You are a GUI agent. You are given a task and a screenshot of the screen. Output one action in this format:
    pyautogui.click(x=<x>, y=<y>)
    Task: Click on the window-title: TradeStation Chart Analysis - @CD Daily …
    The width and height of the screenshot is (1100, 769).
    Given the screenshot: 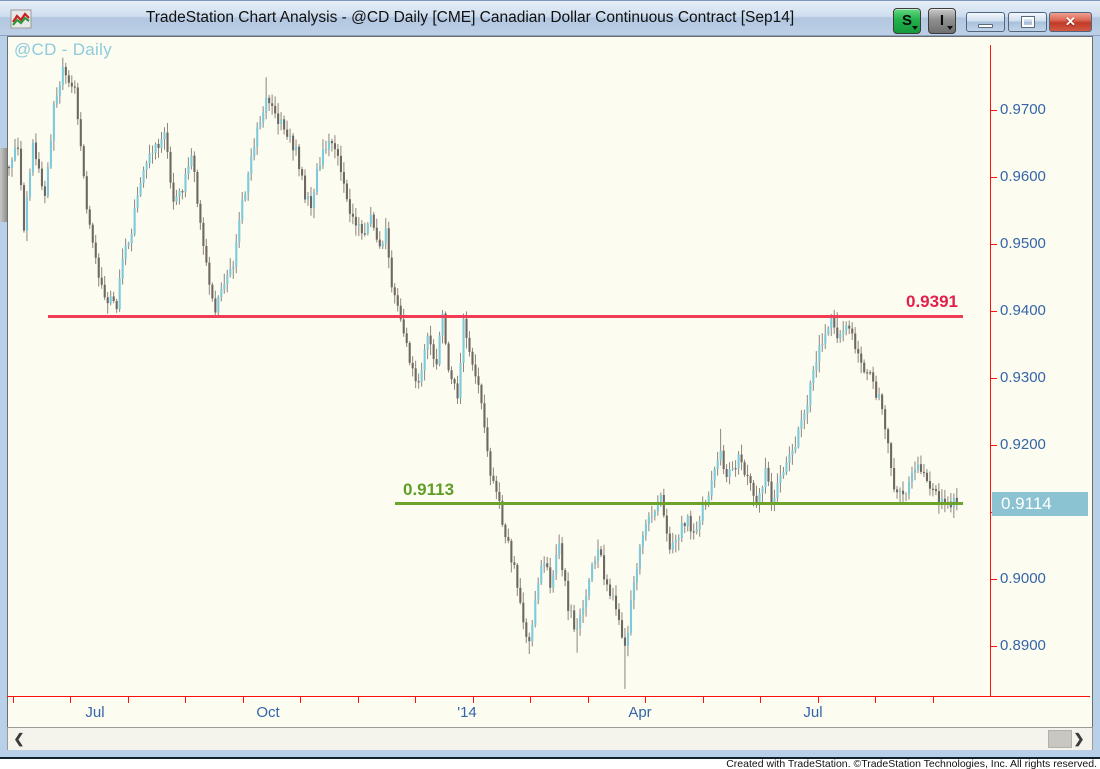 What is the action you would take?
    pyautogui.click(x=470, y=17)
    